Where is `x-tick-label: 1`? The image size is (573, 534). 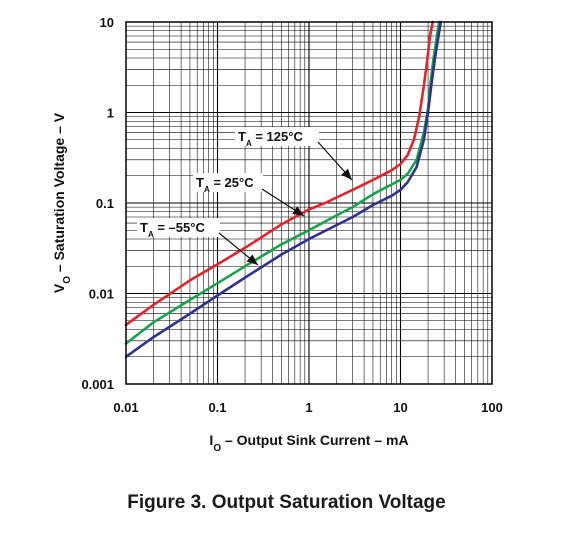
x-tick-label: 1 is located at coordinates (308, 407).